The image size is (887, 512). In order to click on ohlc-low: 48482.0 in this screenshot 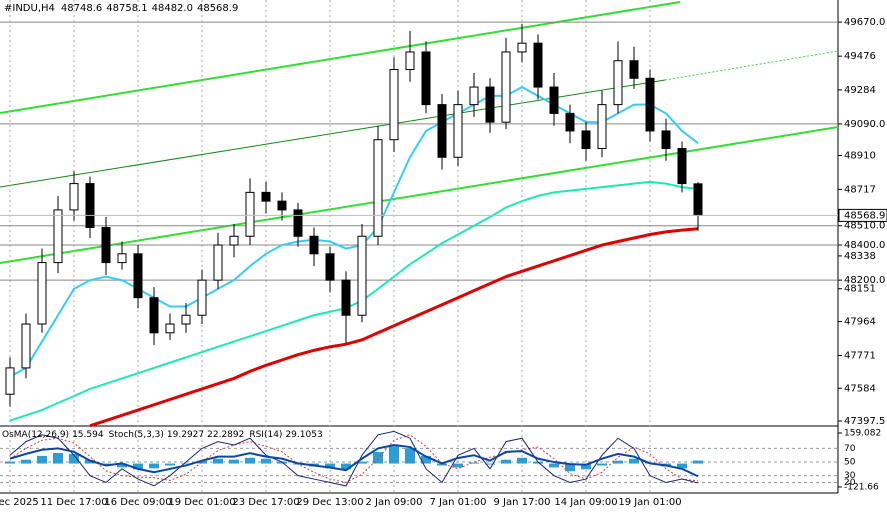, I will do `click(172, 8)`.